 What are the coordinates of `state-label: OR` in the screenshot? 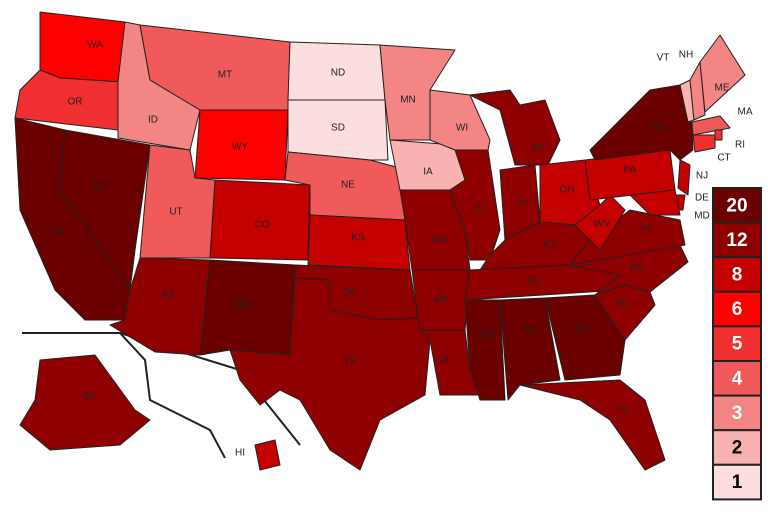 It's located at (75, 102).